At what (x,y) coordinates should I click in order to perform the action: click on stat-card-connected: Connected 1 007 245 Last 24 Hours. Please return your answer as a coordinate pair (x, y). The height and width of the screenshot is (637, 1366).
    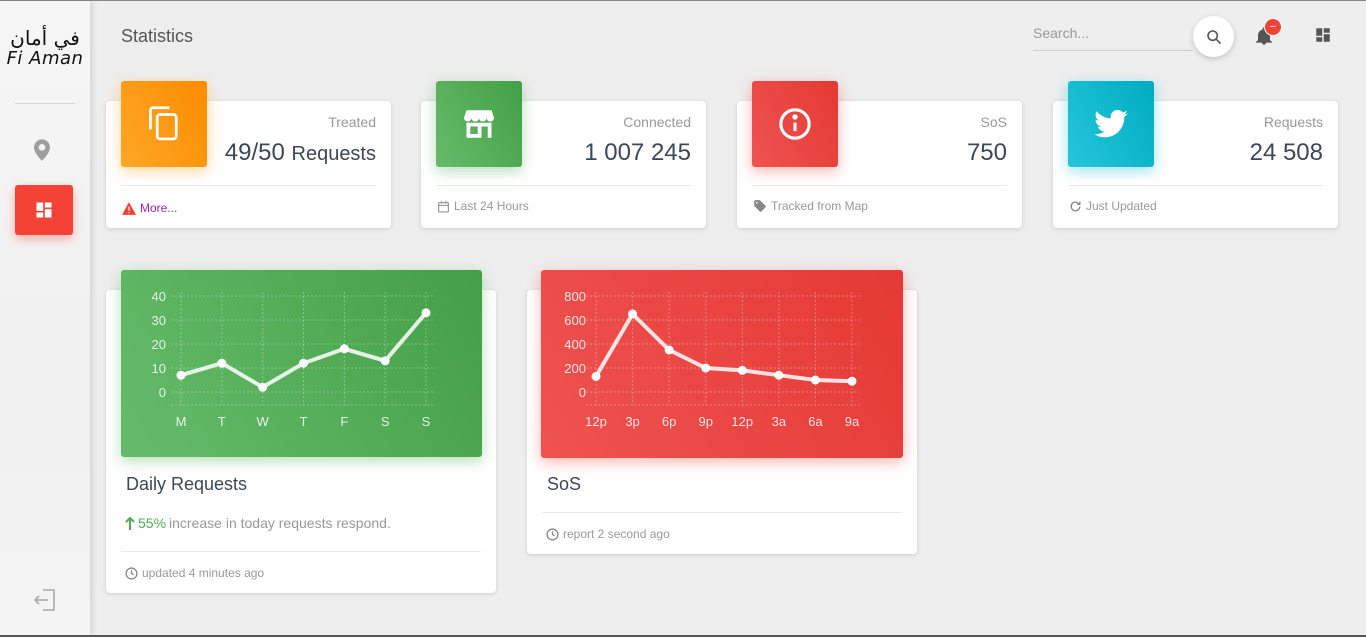
    Looking at the image, I should click on (563, 154).